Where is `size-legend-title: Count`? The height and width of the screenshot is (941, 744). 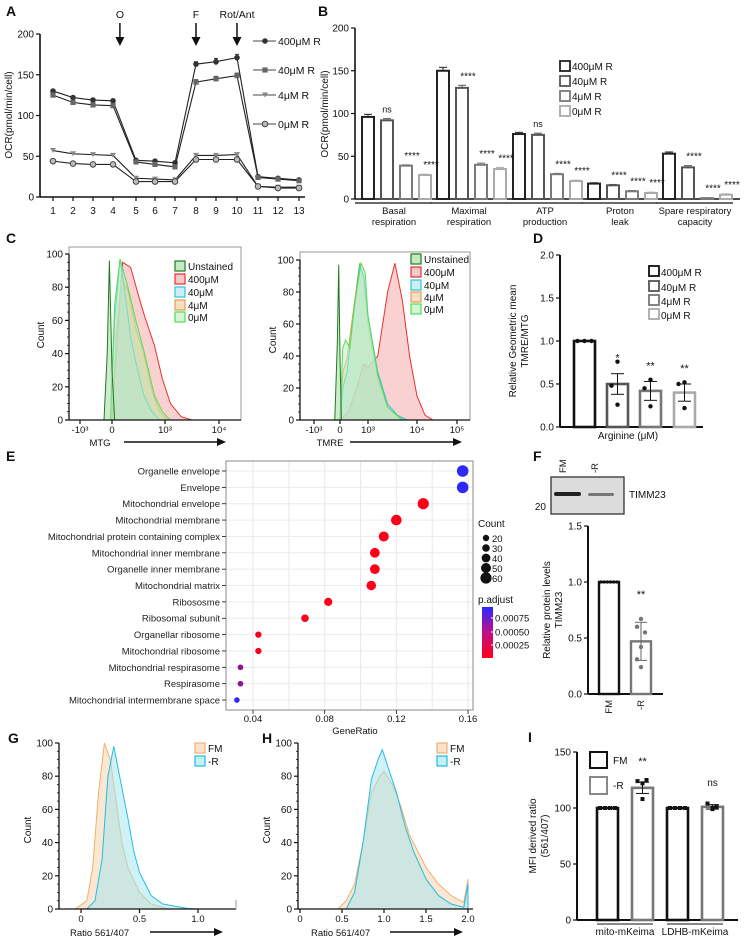
size-legend-title: Count is located at coordinates (491, 524).